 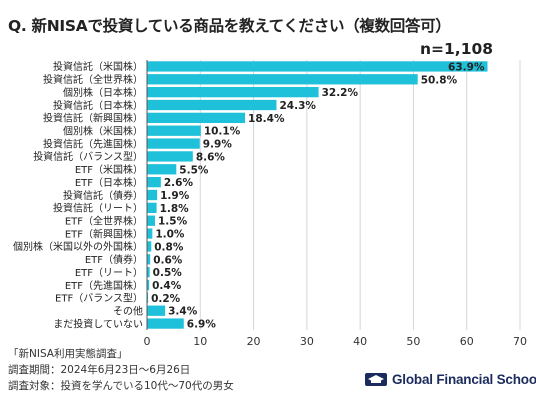 What do you see at coordinates (467, 341) in the screenshot?
I see `x-tick-label: 60` at bounding box center [467, 341].